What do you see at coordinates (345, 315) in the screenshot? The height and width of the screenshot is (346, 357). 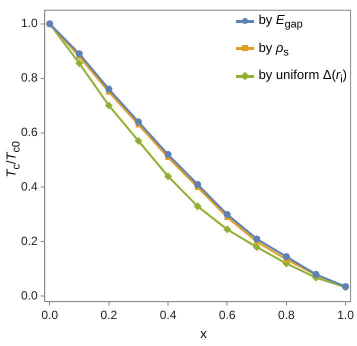 I see `x-tick-label: 1.0` at bounding box center [345, 315].